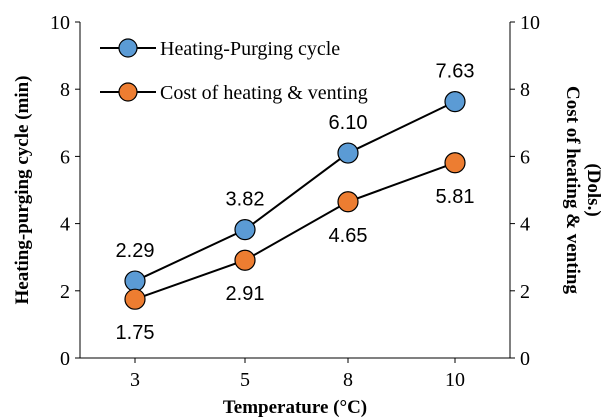 This screenshot has height=418, width=601. What do you see at coordinates (455, 380) in the screenshot?
I see `x-tick-label: 10` at bounding box center [455, 380].